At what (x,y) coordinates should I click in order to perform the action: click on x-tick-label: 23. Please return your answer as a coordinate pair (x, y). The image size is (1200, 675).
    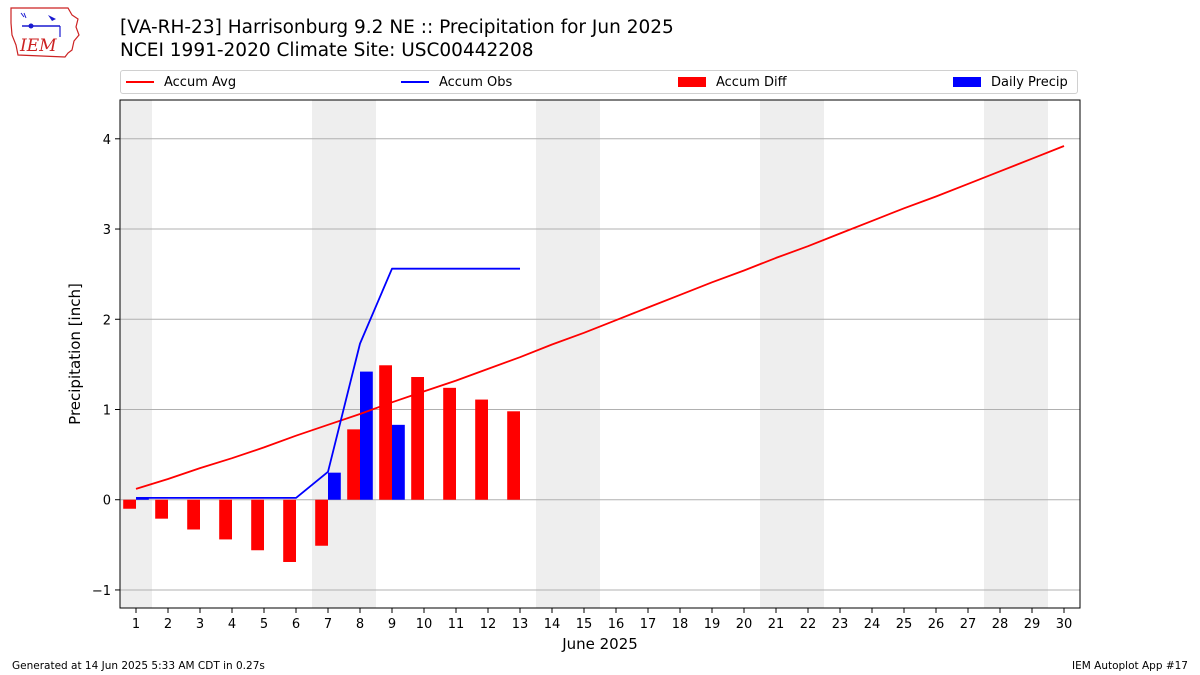
    Looking at the image, I should click on (840, 624).